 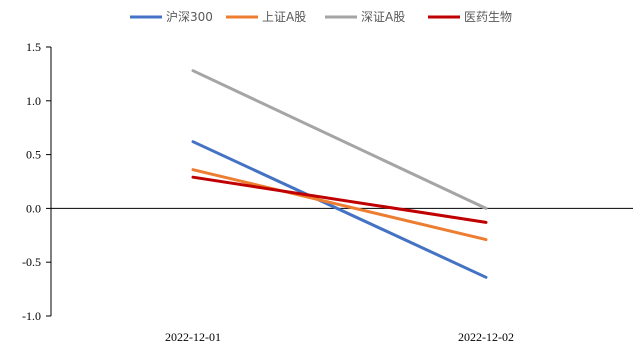 What do you see at coordinates (486, 337) in the screenshot?
I see `x-tick-label: 2022-12-02` at bounding box center [486, 337].